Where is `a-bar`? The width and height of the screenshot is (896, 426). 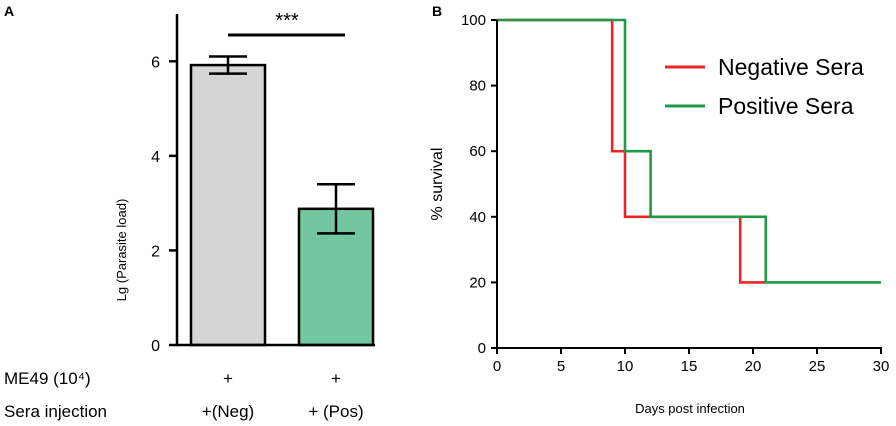
a-bar is located at coordinates (228, 205).